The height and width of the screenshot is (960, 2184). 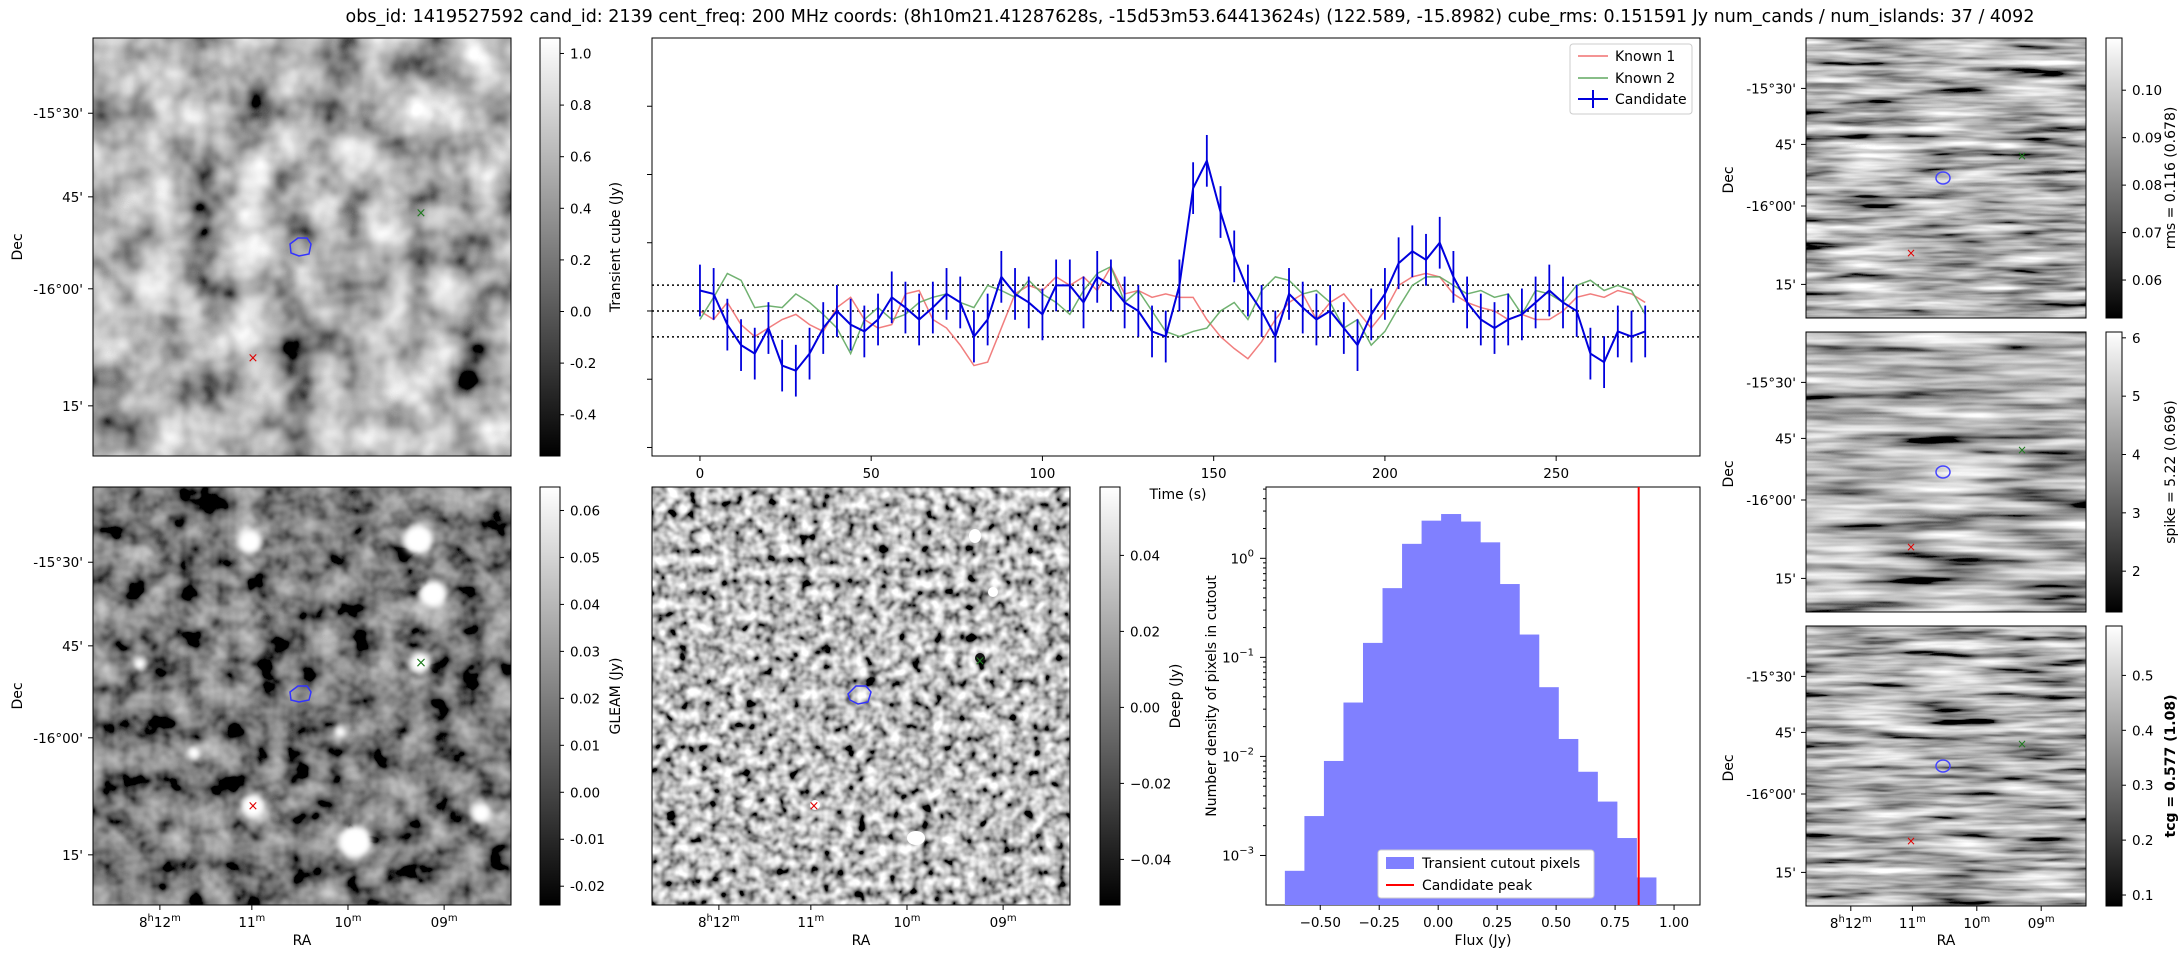 I want to click on x-tick-label: 0.50, so click(x=1556, y=923).